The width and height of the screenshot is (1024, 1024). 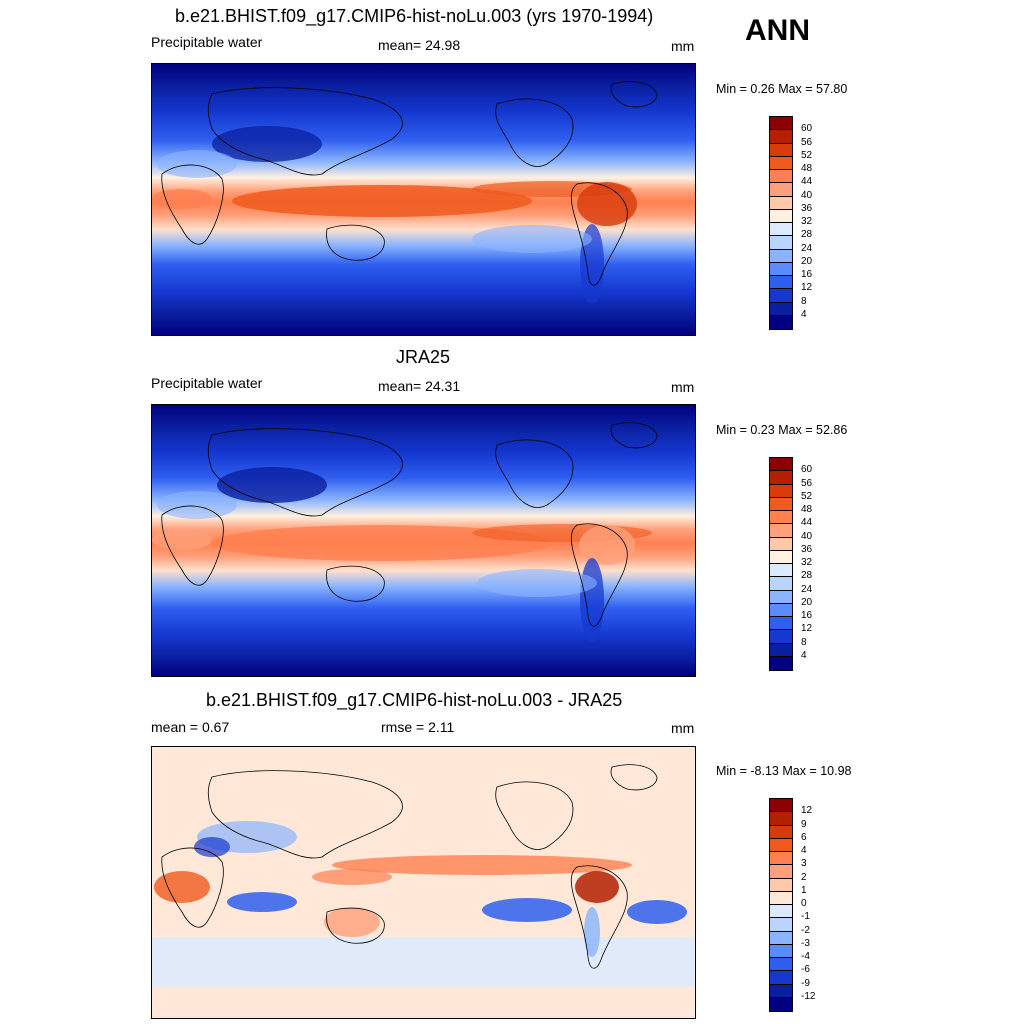 I want to click on colorbar-tick-label: 8, so click(x=804, y=301).